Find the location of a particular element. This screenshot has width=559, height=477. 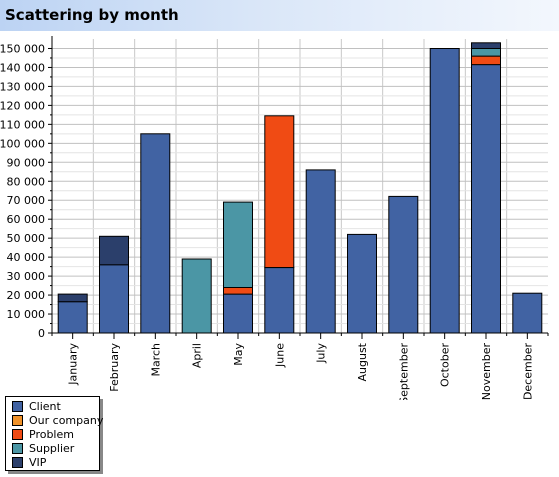

y-tick-label: 60 000 is located at coordinates (26, 219).